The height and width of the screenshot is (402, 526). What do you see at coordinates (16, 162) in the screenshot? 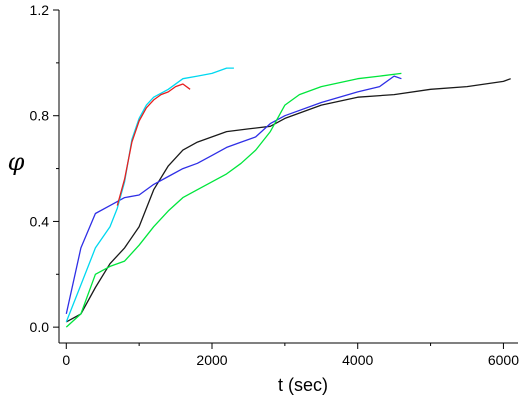
I see `y-axis-title: φ` at bounding box center [16, 162].